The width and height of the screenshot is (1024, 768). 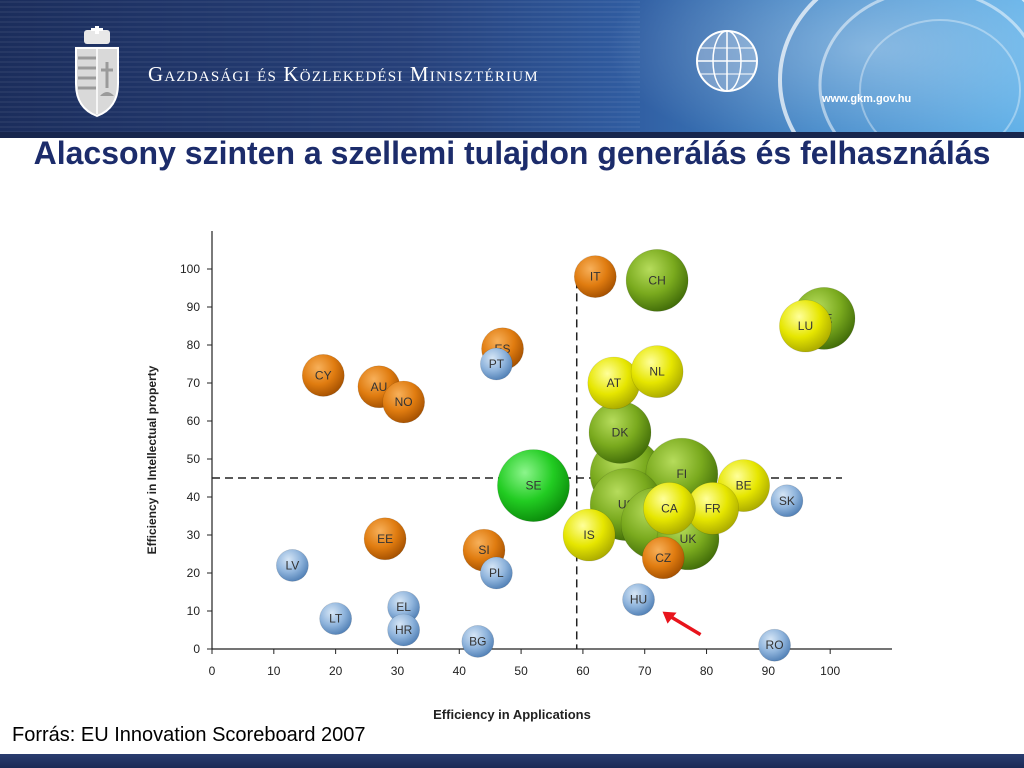 What do you see at coordinates (512, 135) in the screenshot?
I see `banner-bottom-band` at bounding box center [512, 135].